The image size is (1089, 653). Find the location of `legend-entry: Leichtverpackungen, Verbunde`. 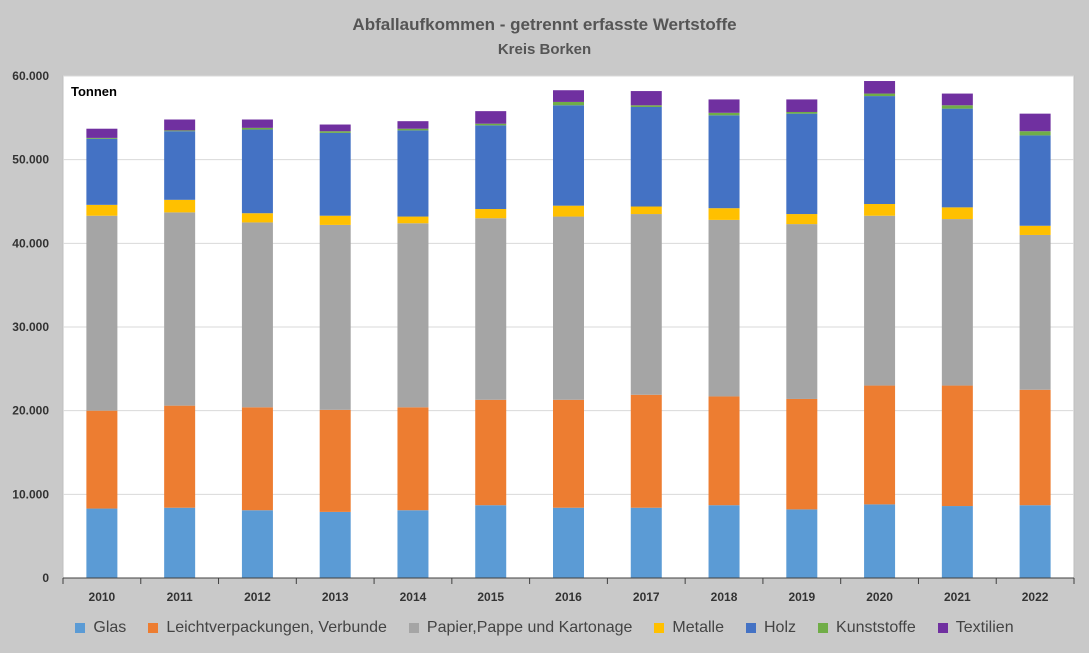

legend-entry: Leichtverpackungen, Verbunde is located at coordinates (267, 628).